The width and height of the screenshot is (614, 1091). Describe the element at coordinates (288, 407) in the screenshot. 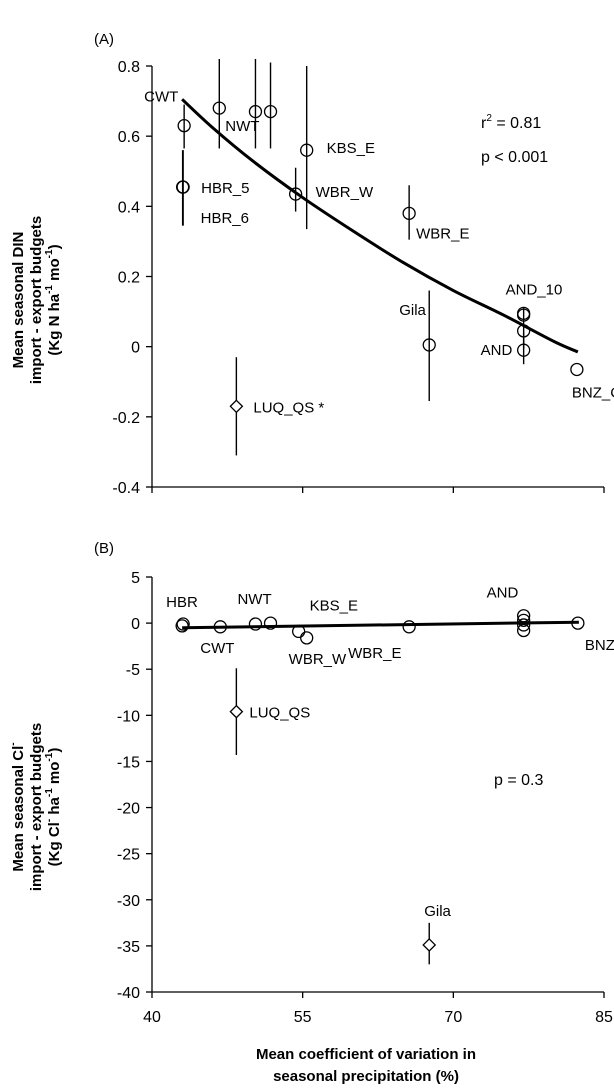

I see `point-label: LUQ_QS *` at that location.